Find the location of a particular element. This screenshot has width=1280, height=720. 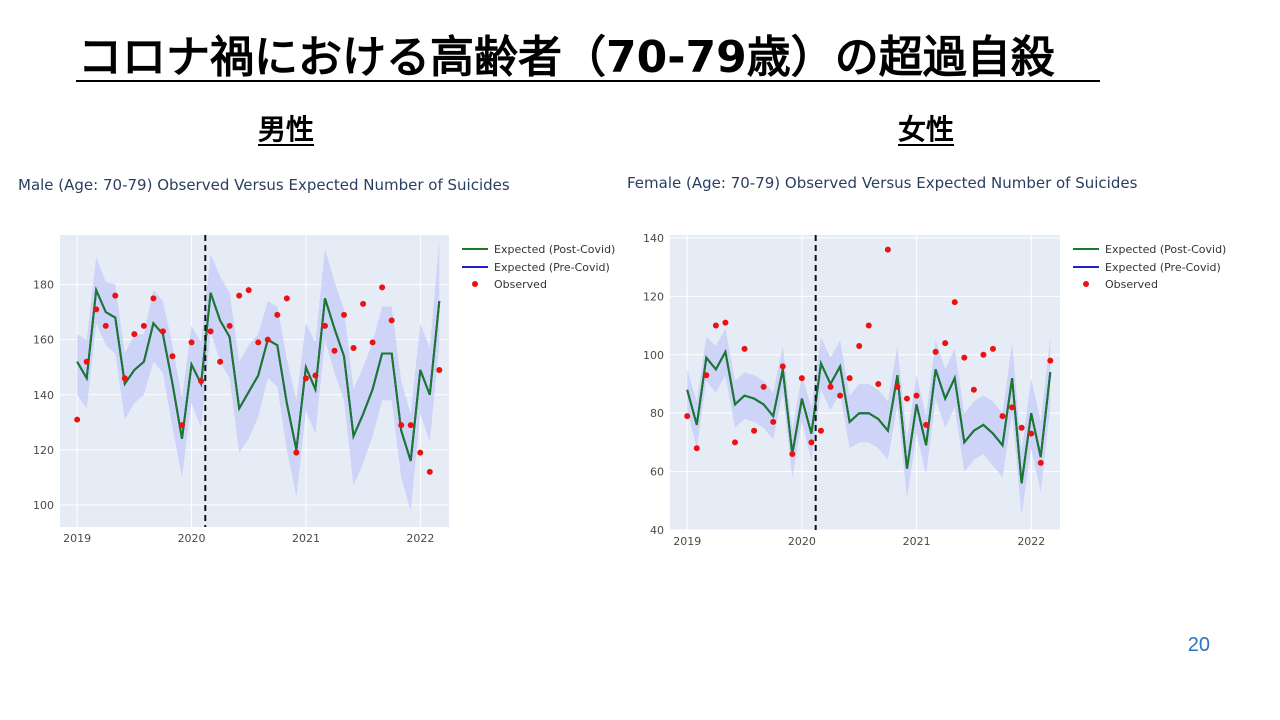

male-ytick-label: 140 is located at coordinates (43, 395).